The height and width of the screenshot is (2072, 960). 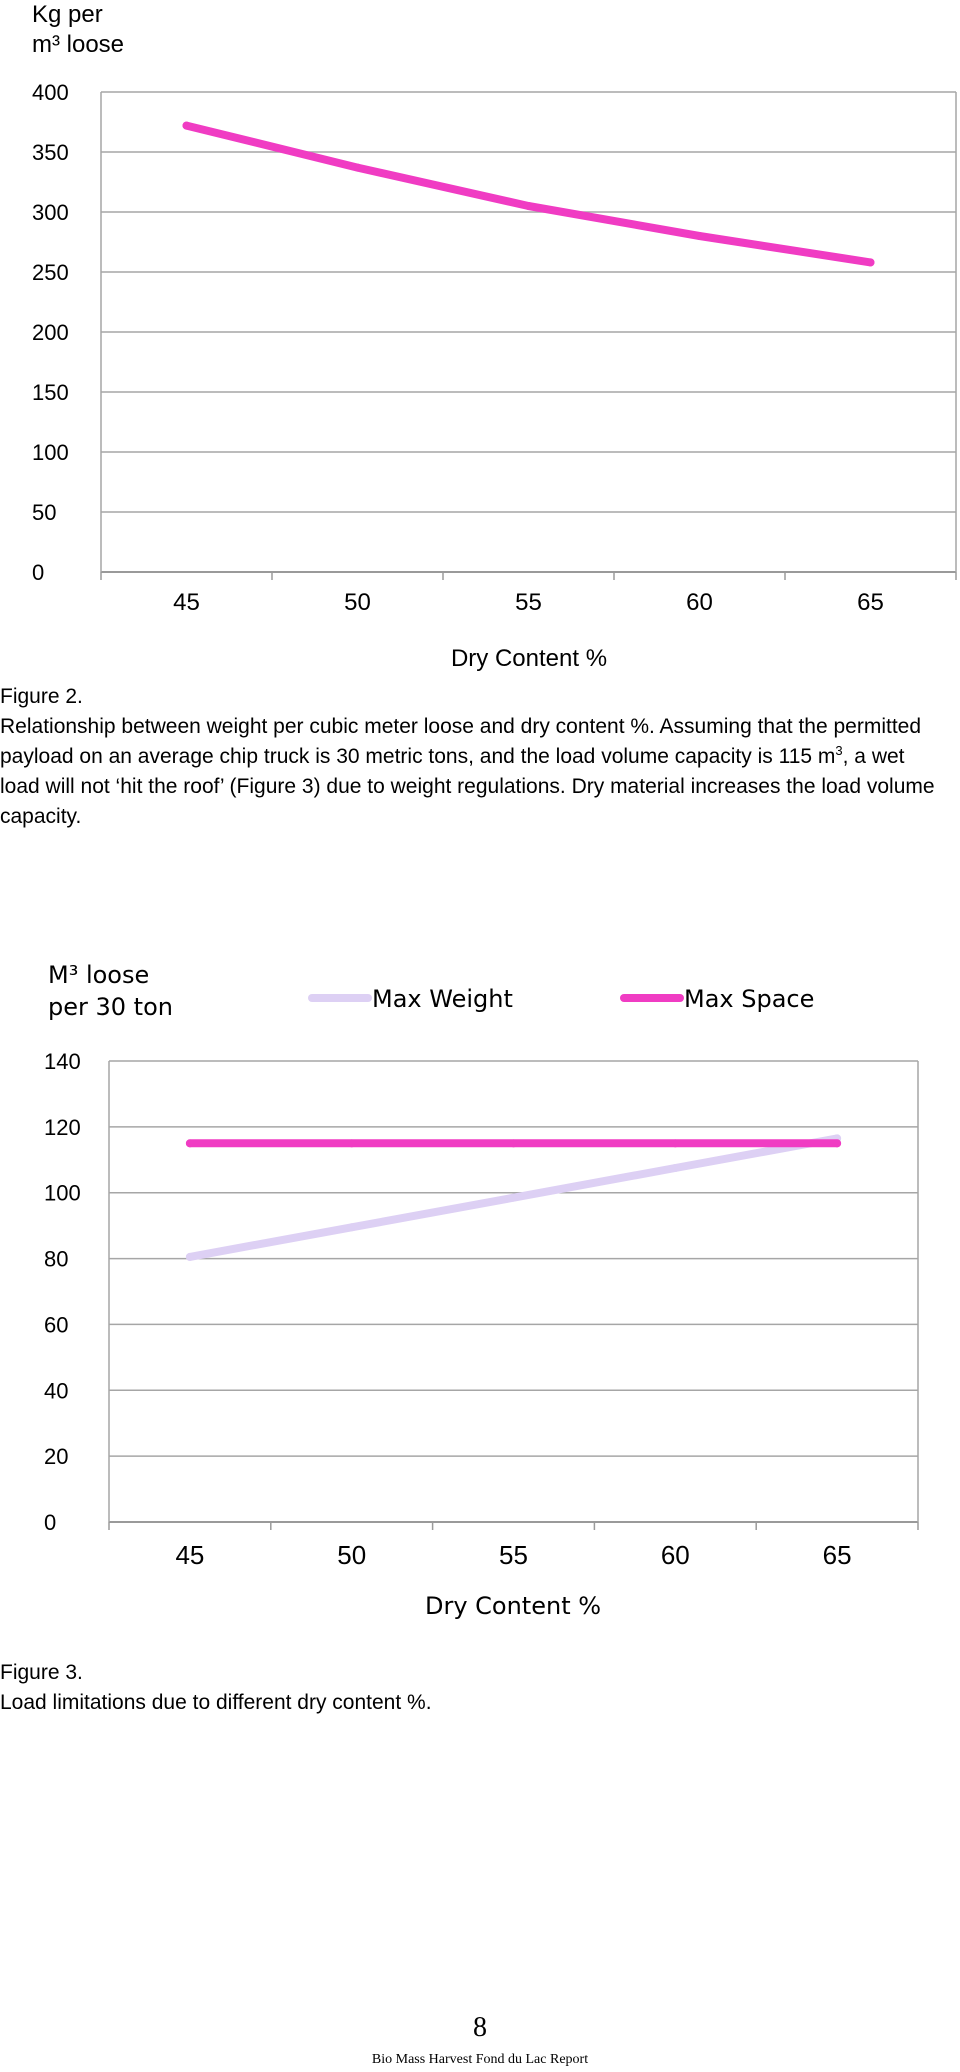 I want to click on y-axis-label-line: m³ loose, so click(x=78, y=44).